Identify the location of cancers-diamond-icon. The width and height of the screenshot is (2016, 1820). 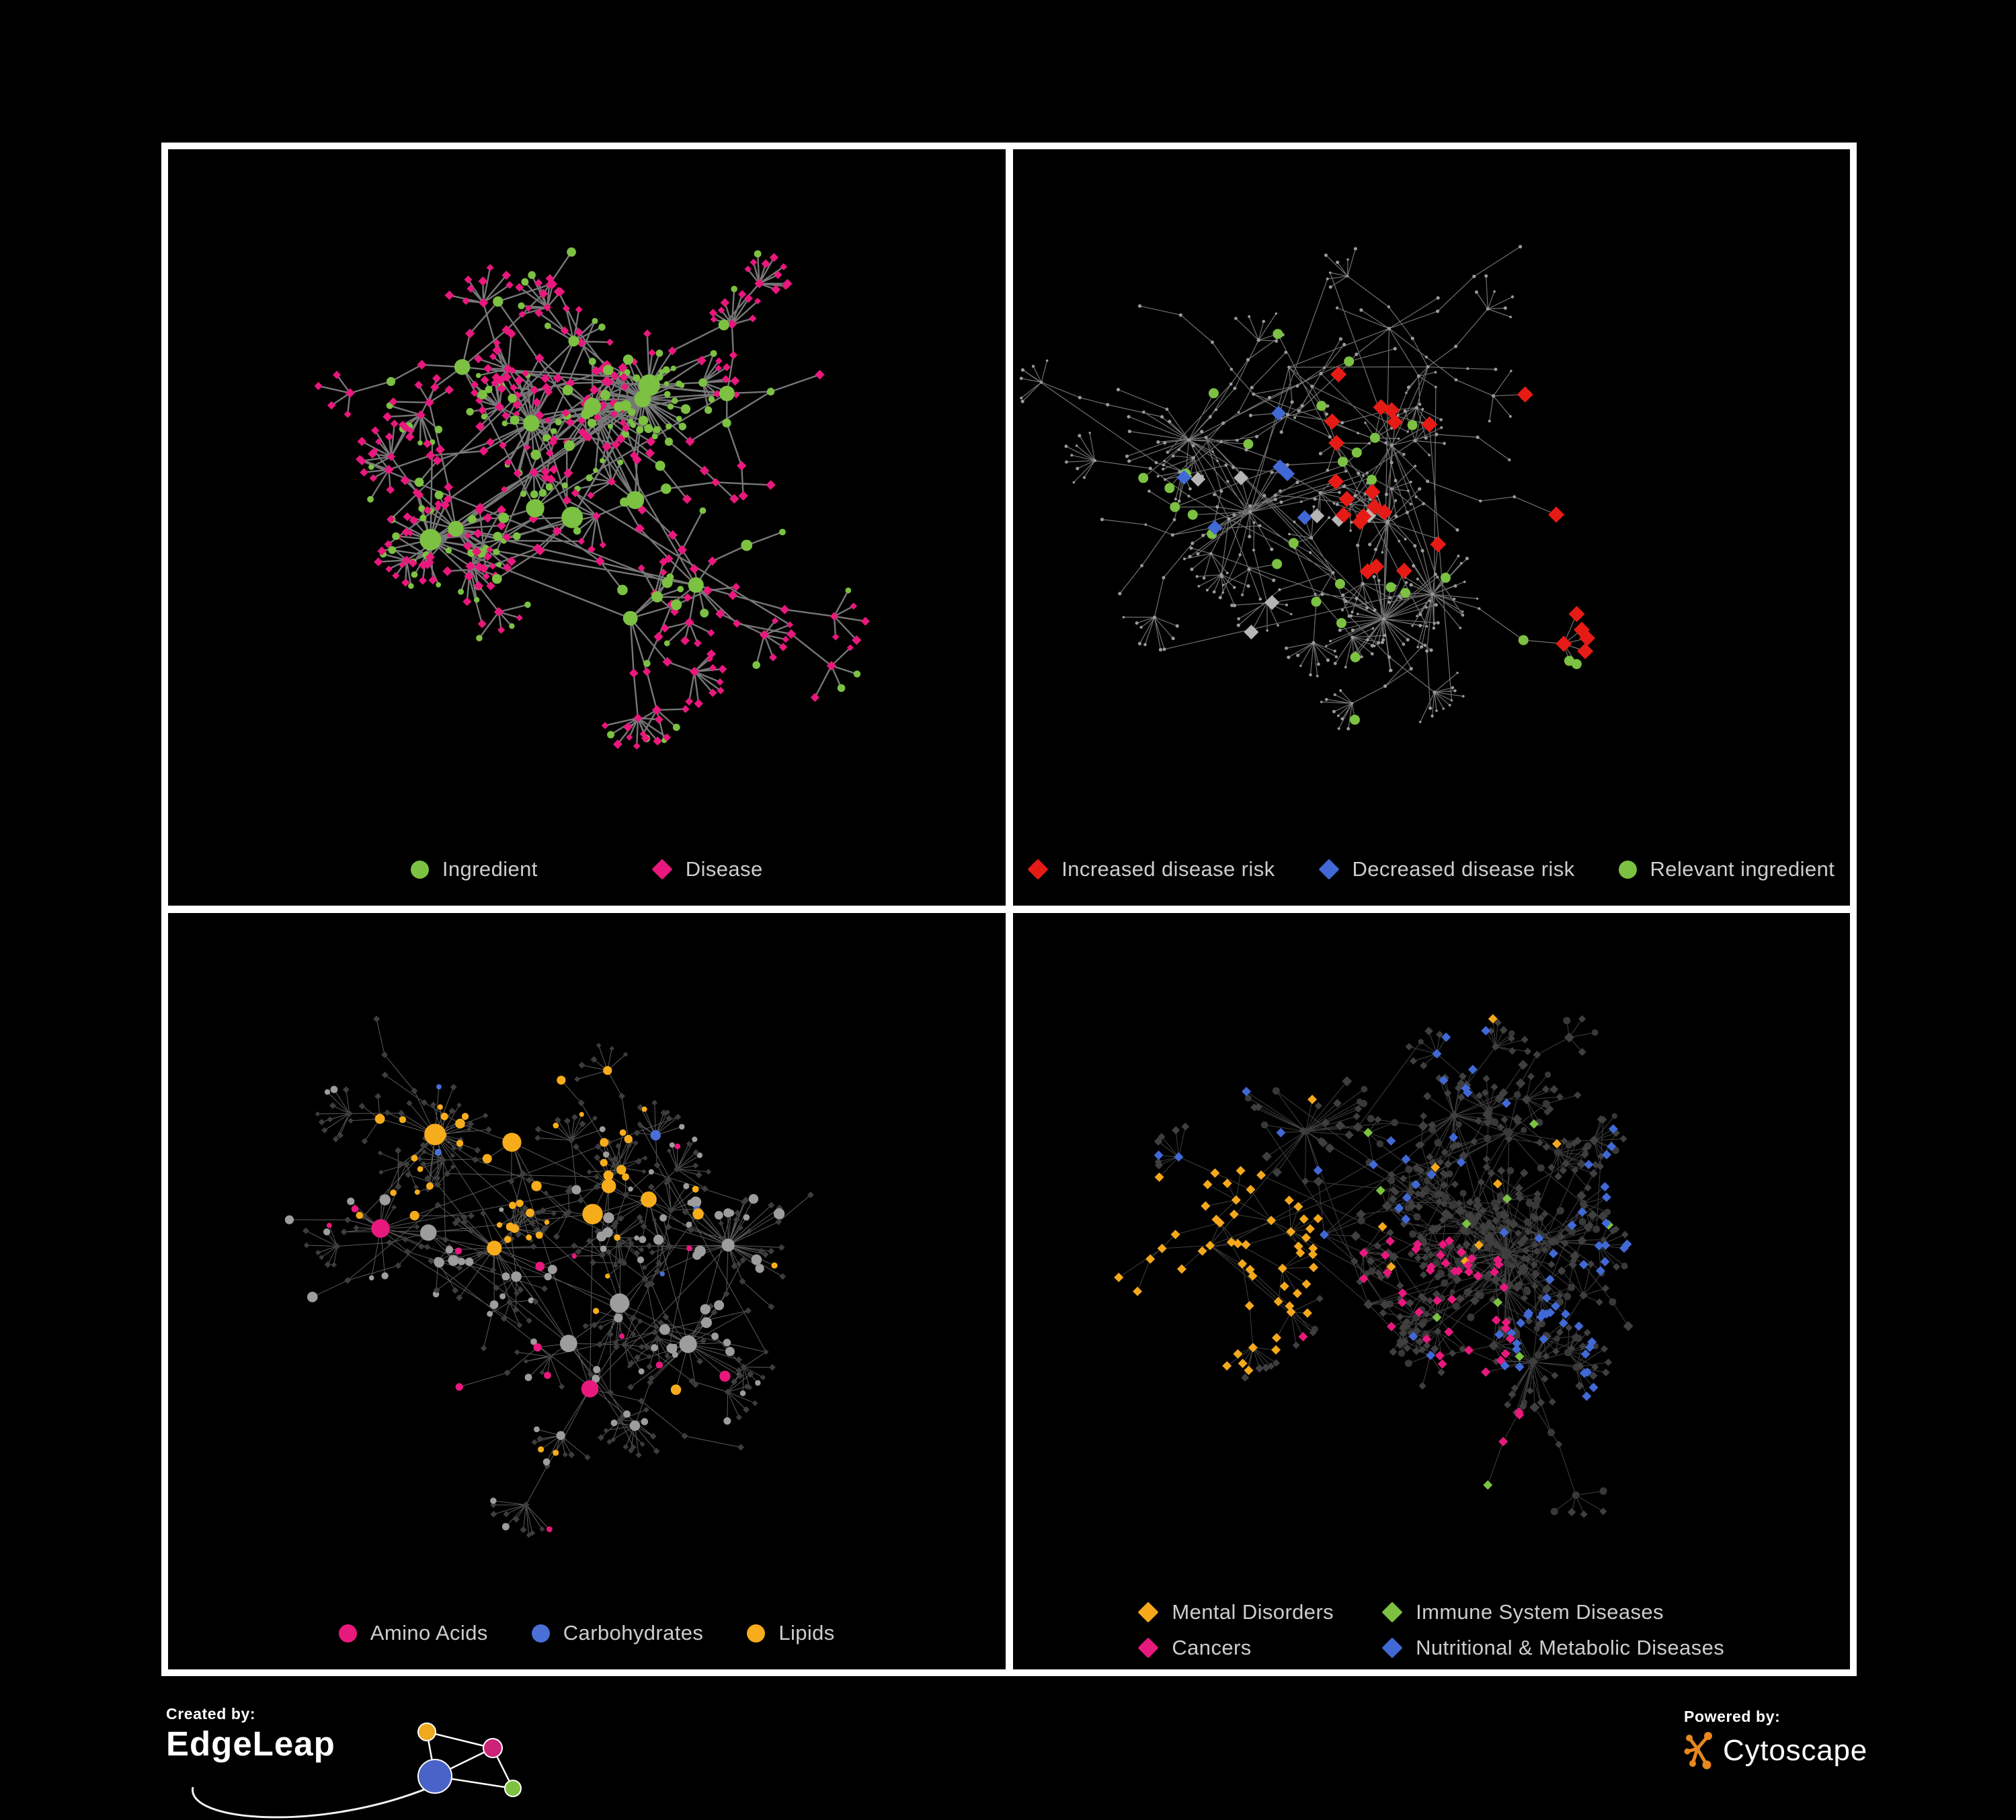
(1148, 1648).